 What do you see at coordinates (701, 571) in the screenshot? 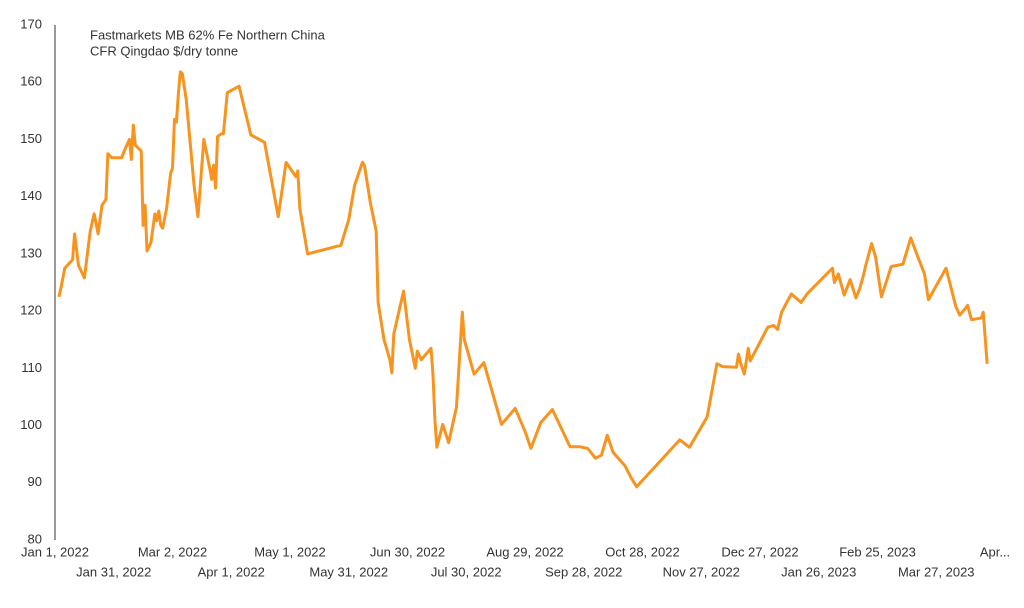
I see `x-tick-label: Nov 27, 2022` at bounding box center [701, 571].